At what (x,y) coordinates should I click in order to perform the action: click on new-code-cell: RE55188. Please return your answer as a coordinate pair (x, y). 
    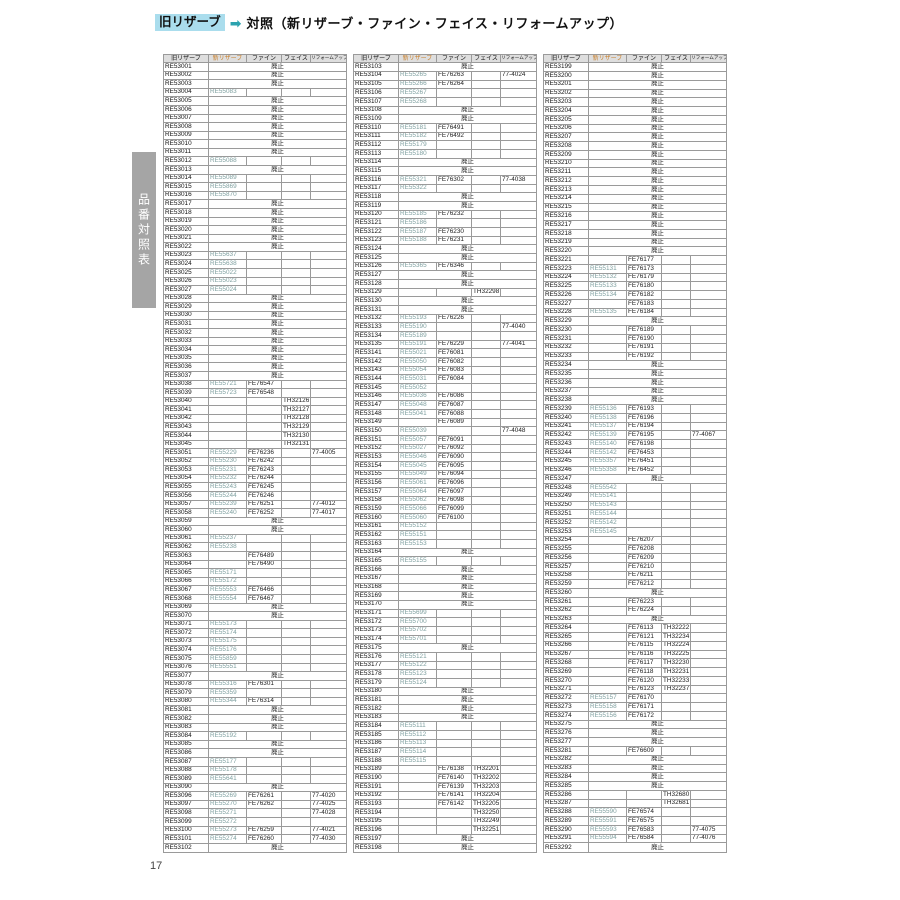
    Looking at the image, I should click on (417, 240).